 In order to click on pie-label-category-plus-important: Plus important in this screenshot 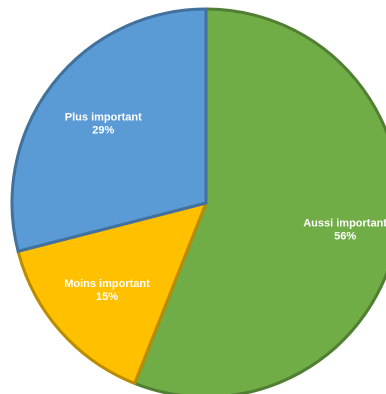, I will do `click(103, 117)`.